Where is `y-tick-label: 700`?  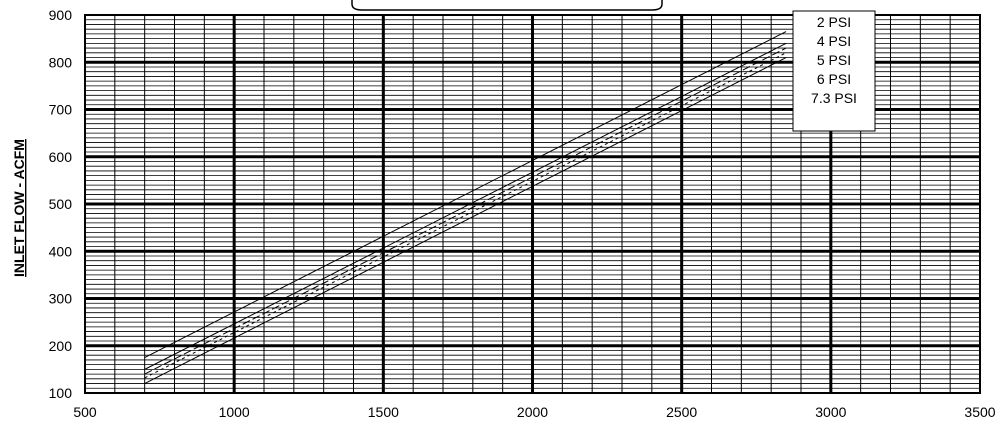
y-tick-label: 700 is located at coordinates (61, 110).